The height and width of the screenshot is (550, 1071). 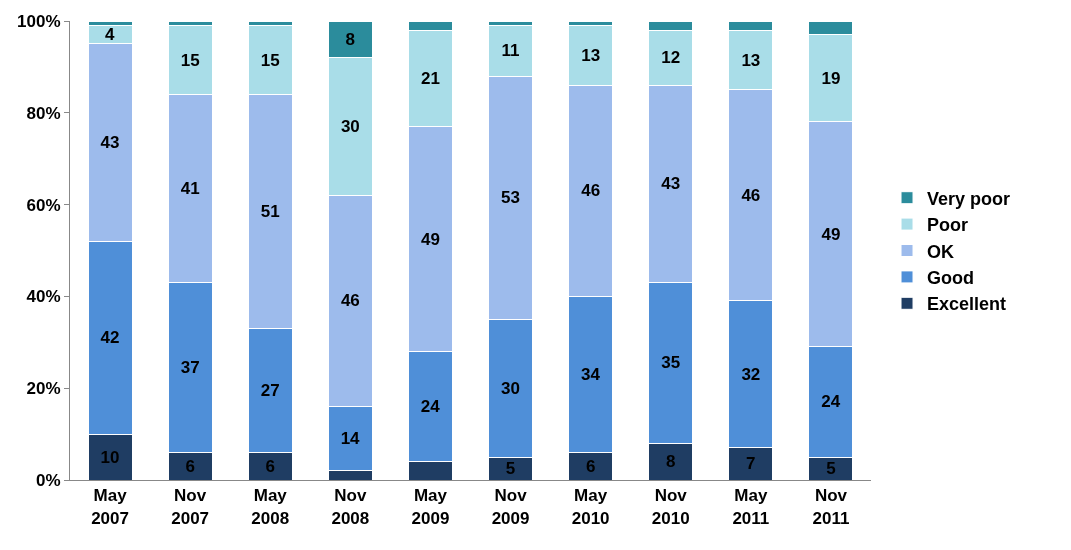 I want to click on x-tick-label: May 2009, so click(x=430, y=507).